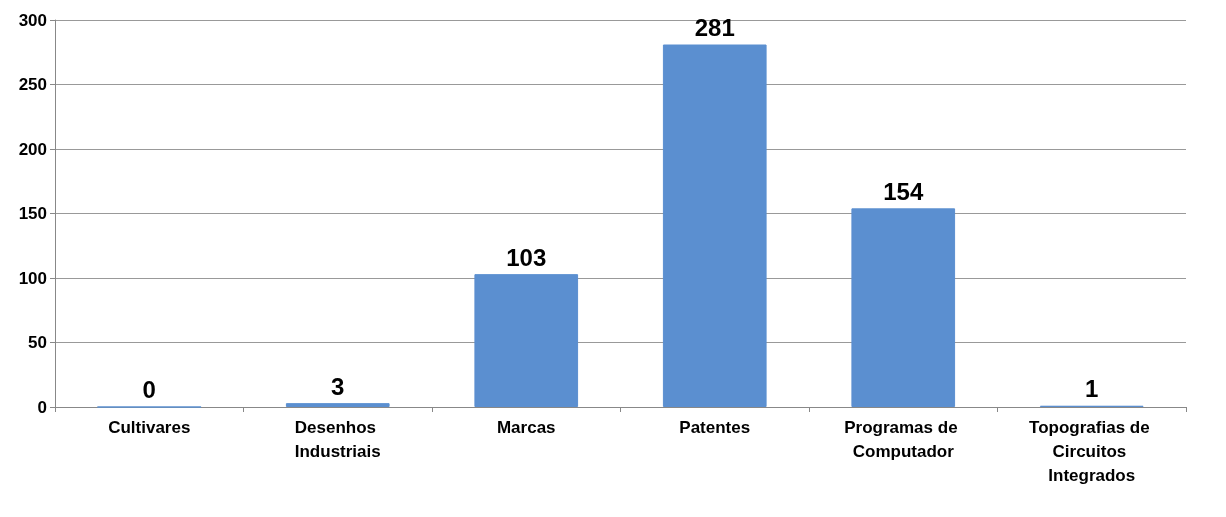  What do you see at coordinates (1092, 389) in the screenshot?
I see `data-label: 1` at bounding box center [1092, 389].